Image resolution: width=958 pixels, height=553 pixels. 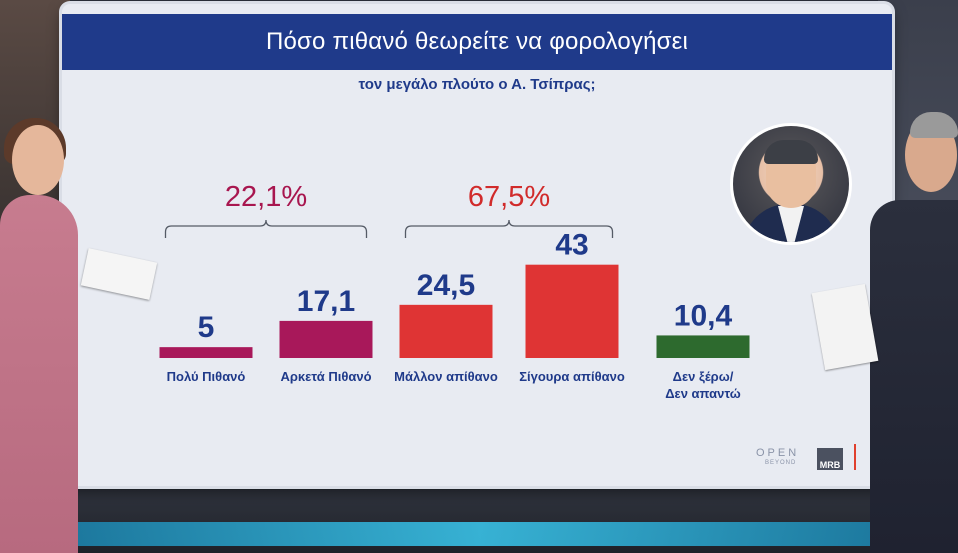 What do you see at coordinates (571, 245) in the screenshot?
I see `bar-value-label-3: 43` at bounding box center [571, 245].